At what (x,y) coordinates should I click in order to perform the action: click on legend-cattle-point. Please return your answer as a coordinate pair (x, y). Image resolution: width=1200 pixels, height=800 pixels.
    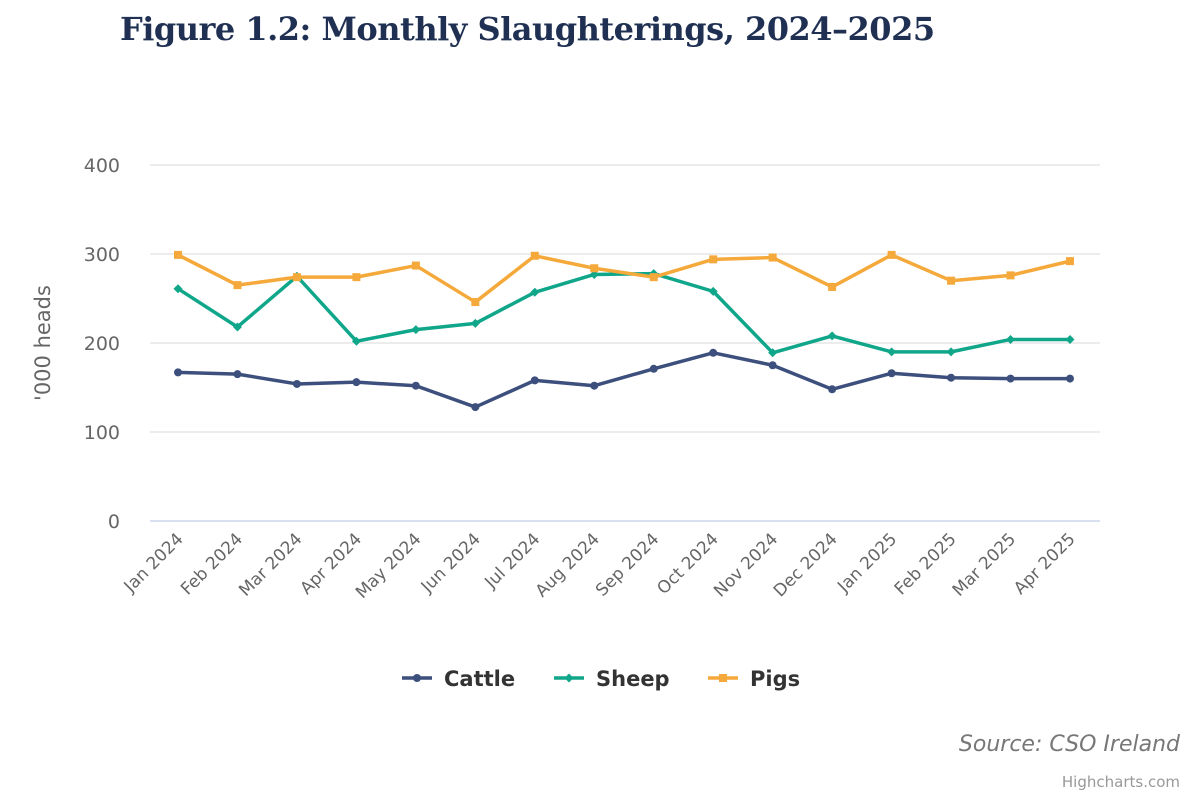
    Looking at the image, I should click on (417, 678).